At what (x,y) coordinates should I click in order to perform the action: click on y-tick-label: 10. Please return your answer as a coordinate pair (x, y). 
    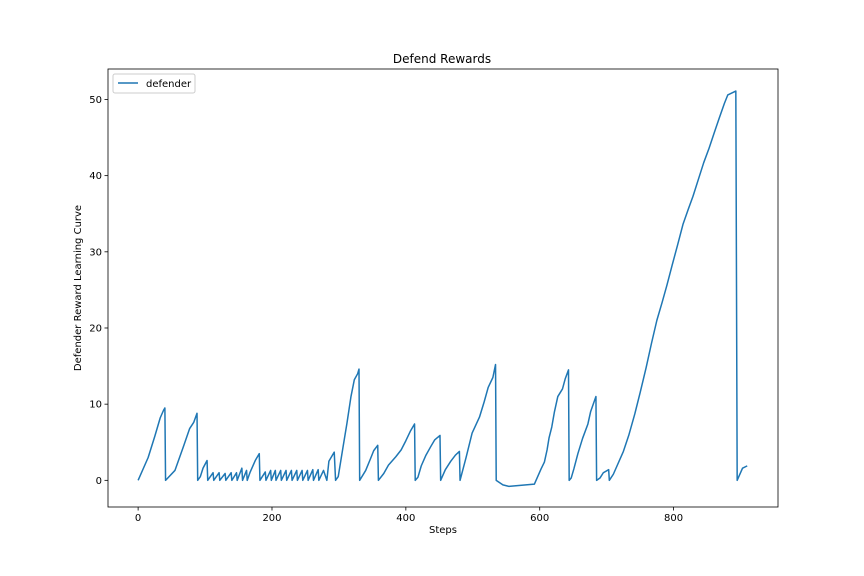
    Looking at the image, I should click on (95, 405).